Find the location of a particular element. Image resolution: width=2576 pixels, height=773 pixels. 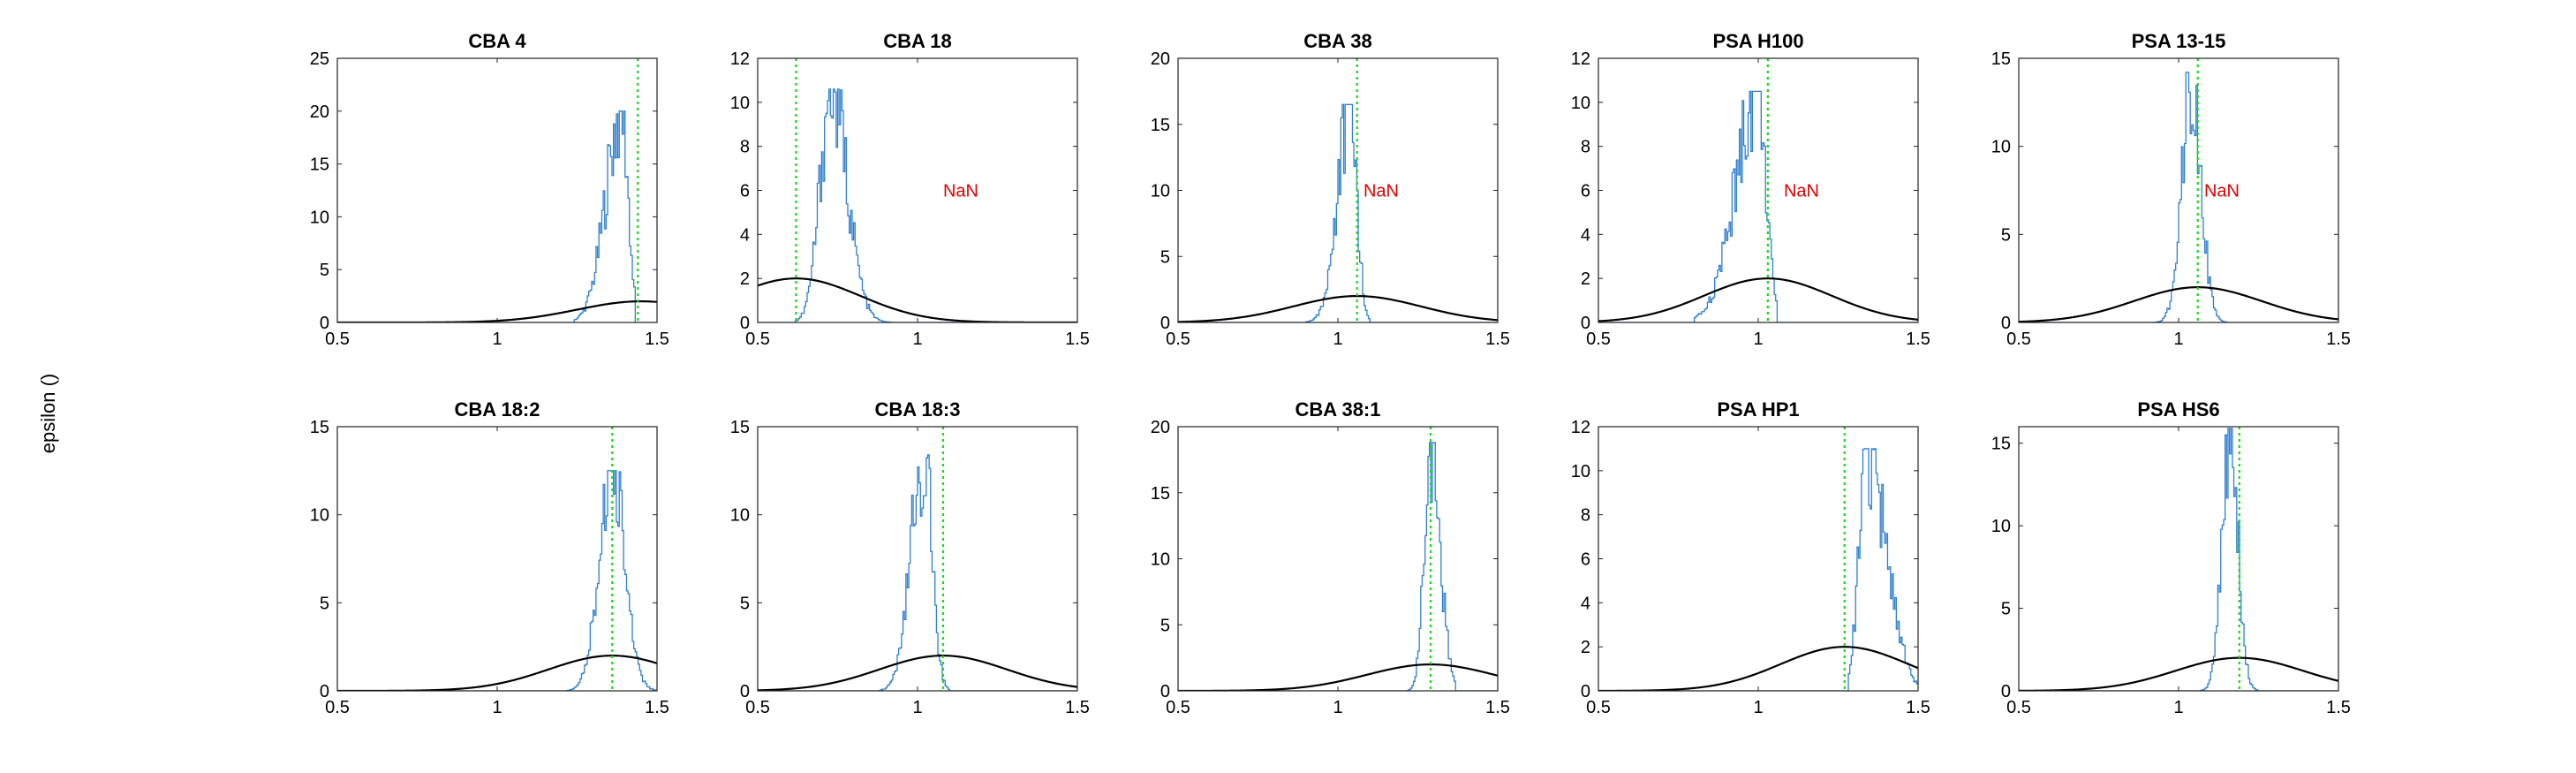

subplot-title: CBA 38 is located at coordinates (1337, 41).